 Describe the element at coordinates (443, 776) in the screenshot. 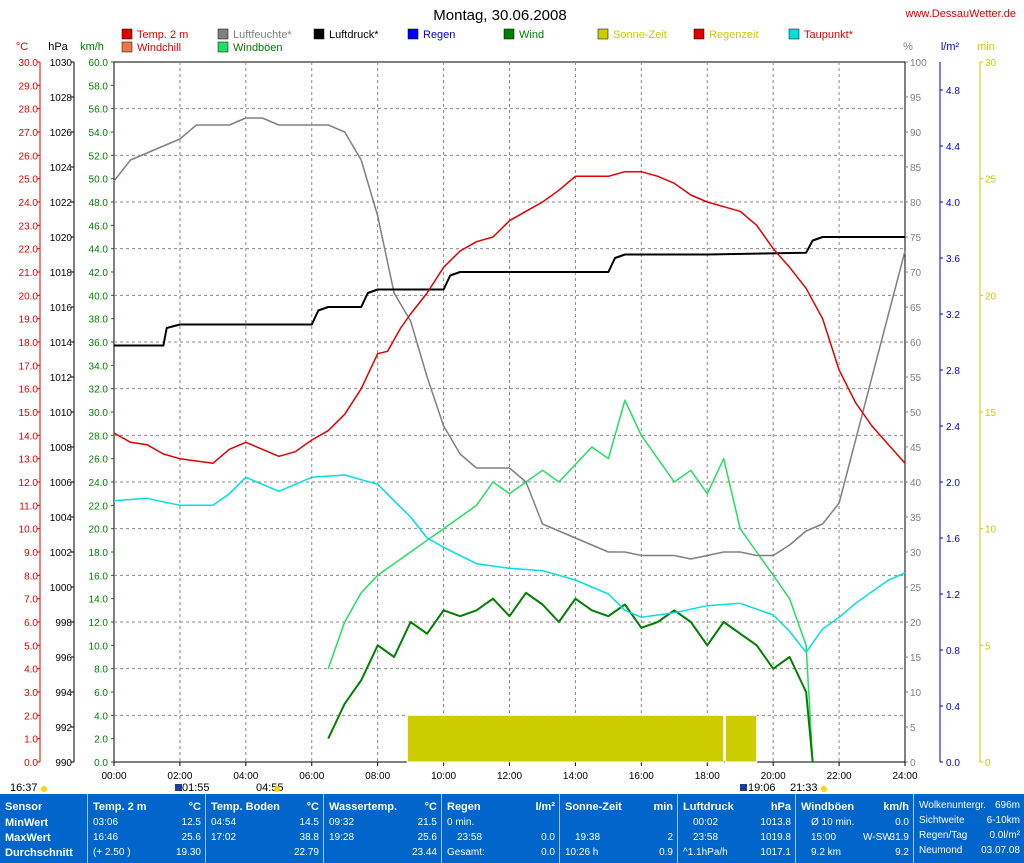

I see `x-axis-tick-label: 10:00` at that location.